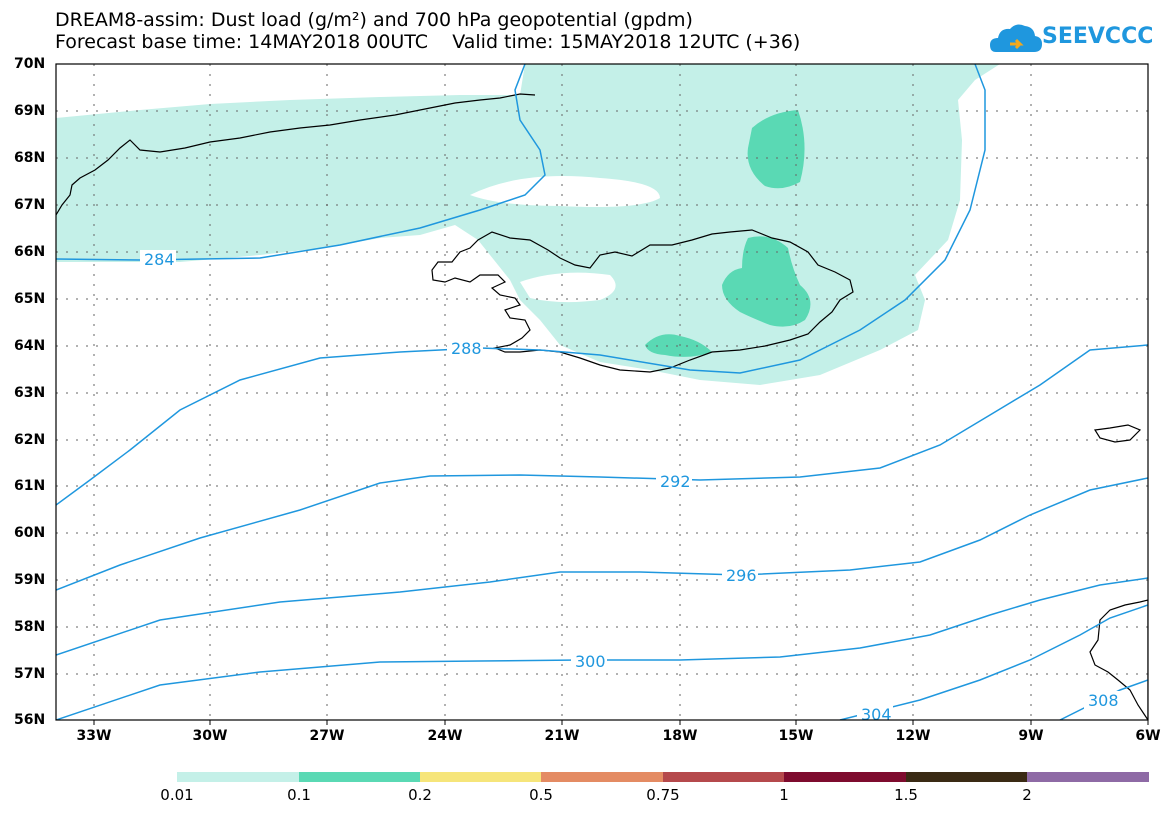 This screenshot has width=1175, height=815. What do you see at coordinates (1103, 700) in the screenshot?
I see `contour-label-308: 308` at bounding box center [1103, 700].